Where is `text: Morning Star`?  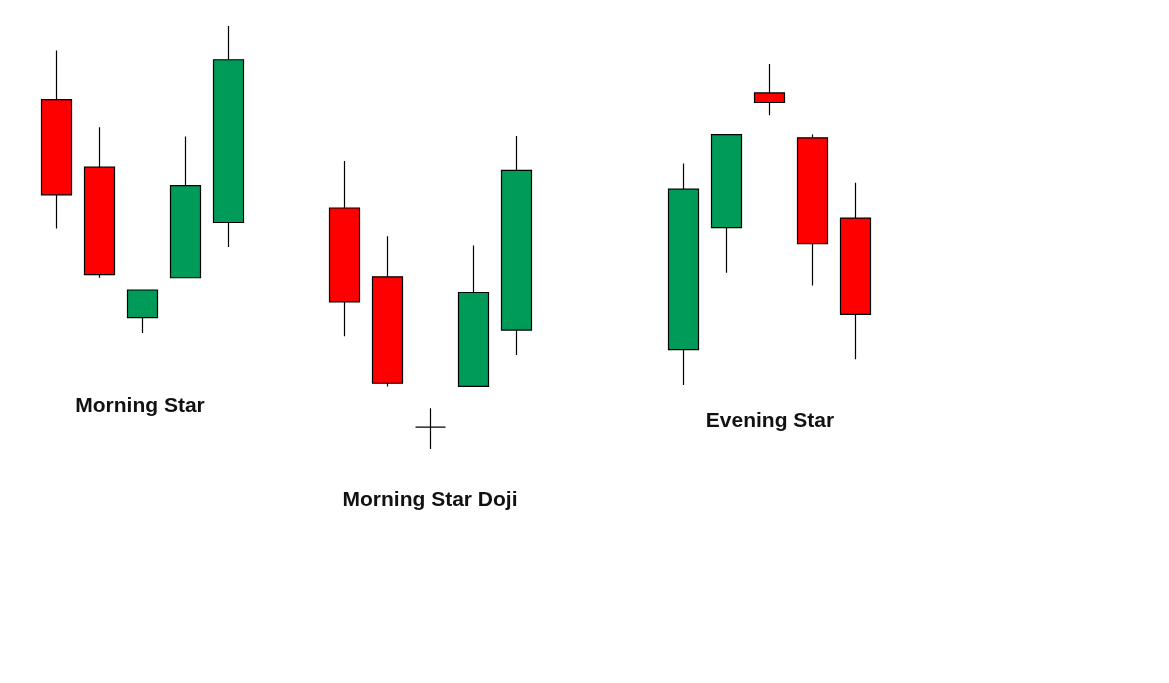
text: Morning Star is located at coordinates (140, 404).